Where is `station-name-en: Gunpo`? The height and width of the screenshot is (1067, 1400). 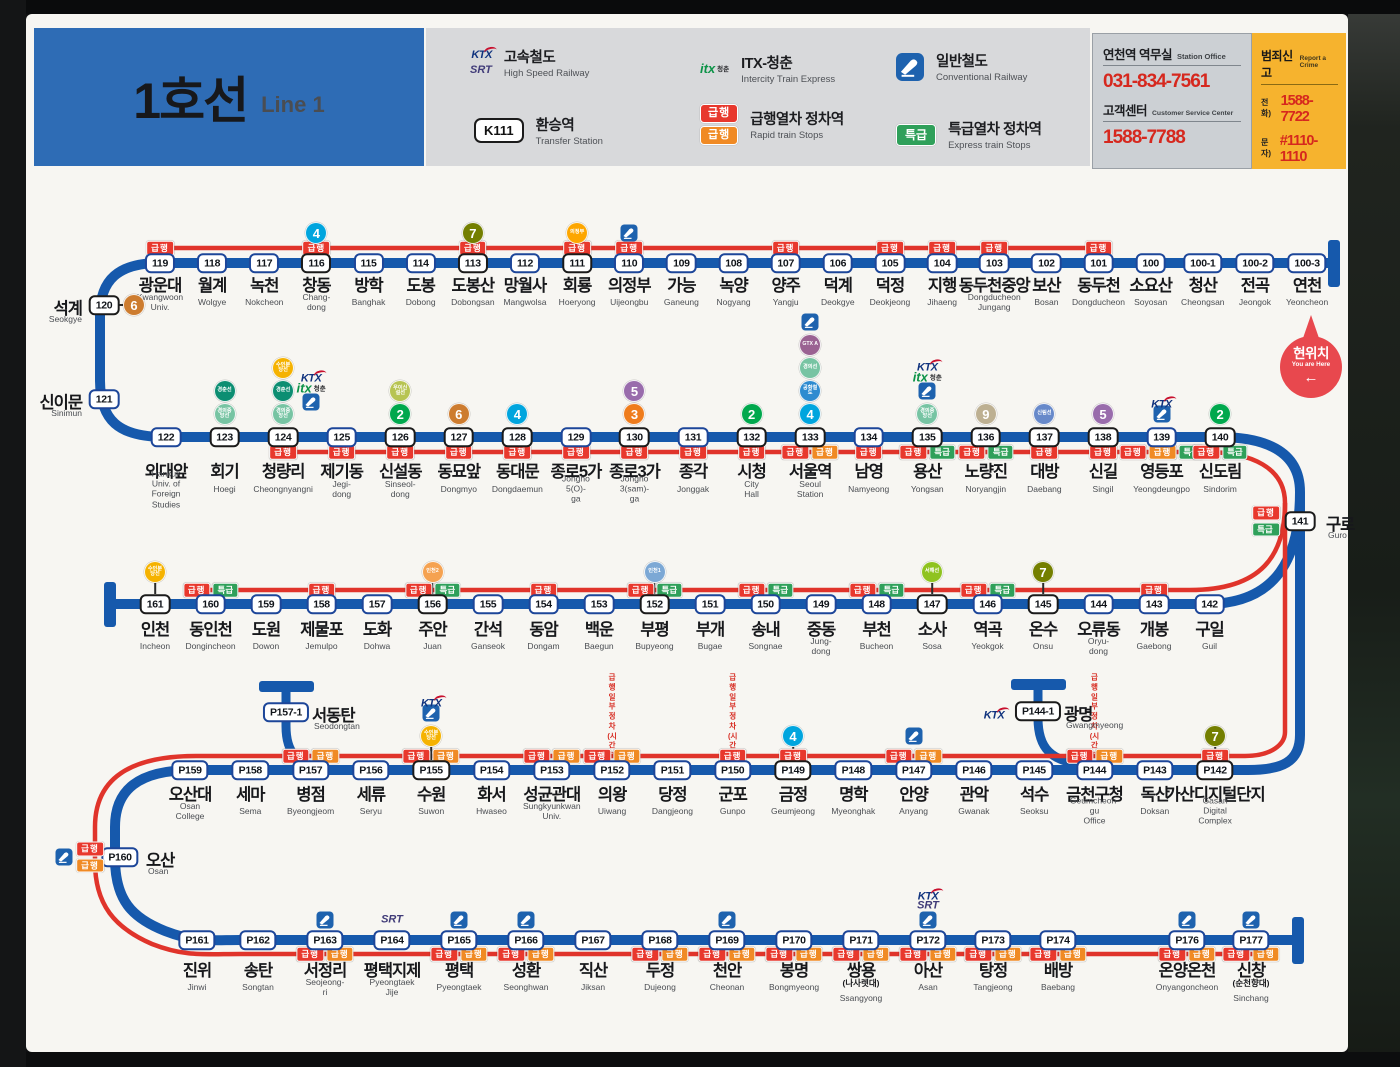 station-name-en: Gunpo is located at coordinates (732, 810).